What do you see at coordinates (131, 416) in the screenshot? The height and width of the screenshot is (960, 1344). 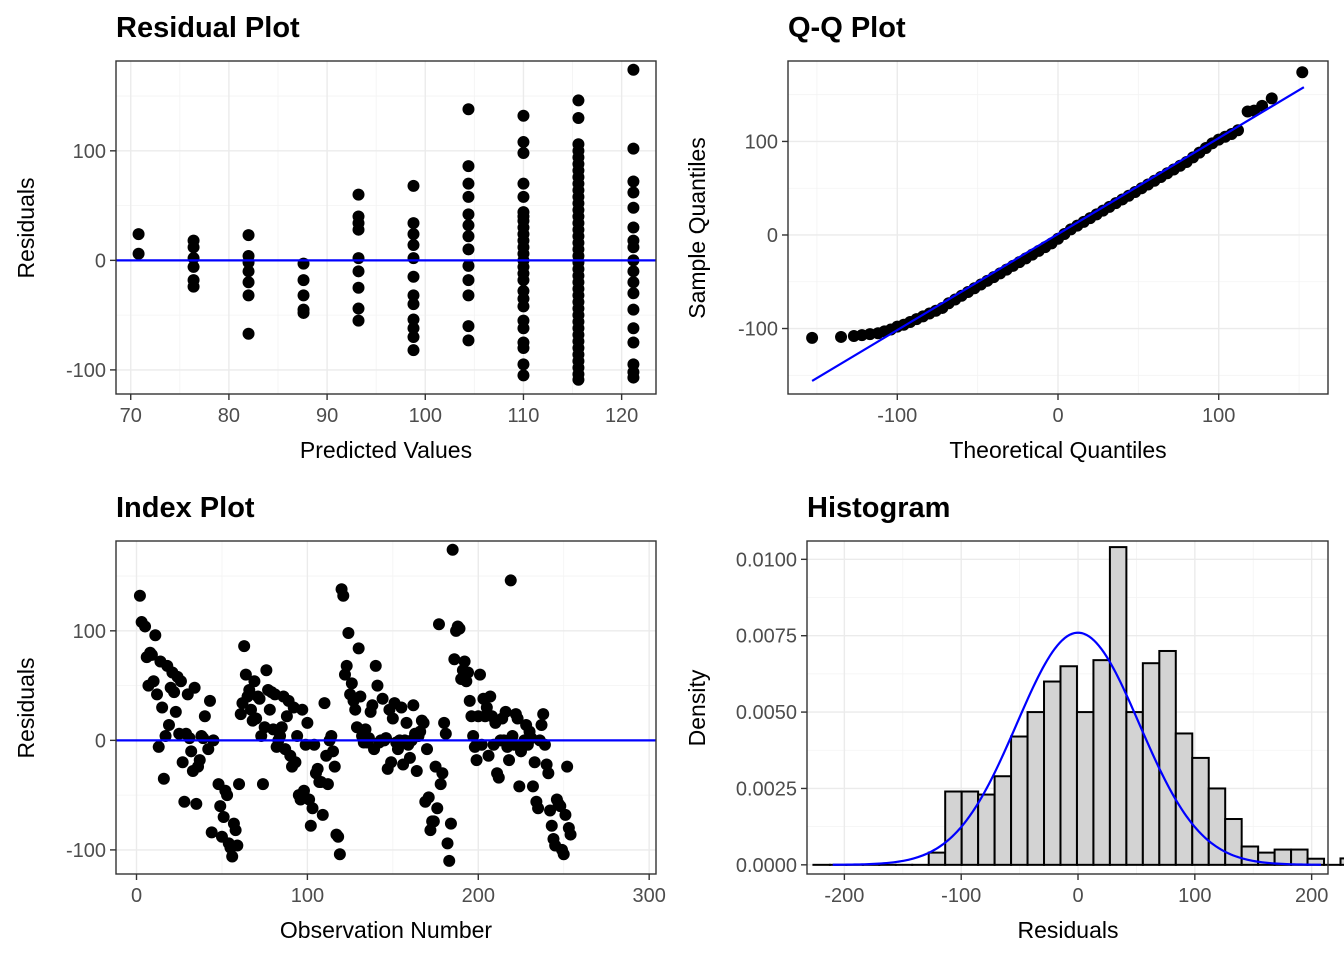 I see `residual-xtick-label: 70` at bounding box center [131, 416].